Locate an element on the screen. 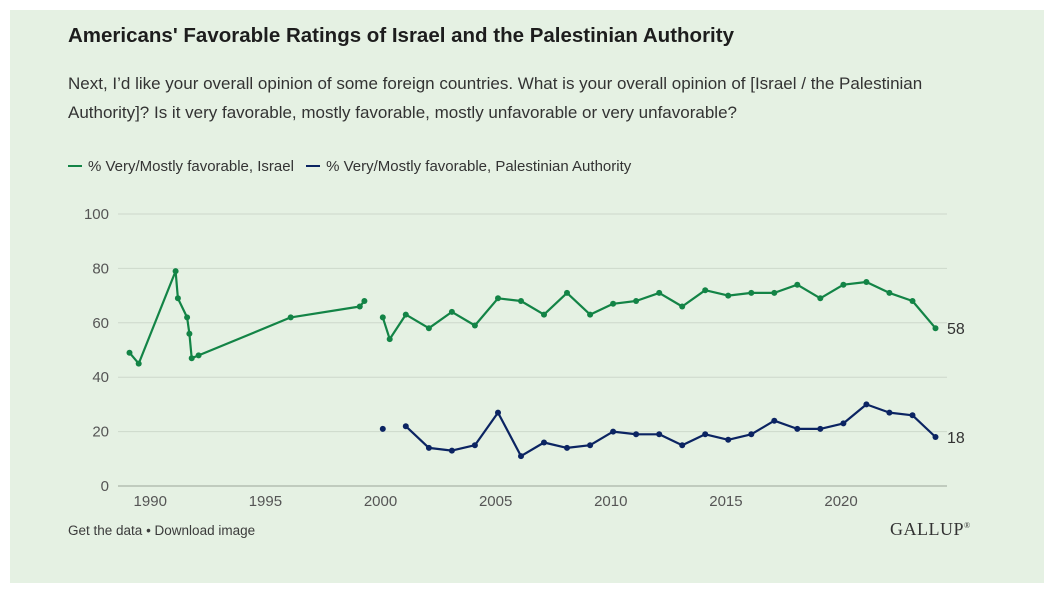  x-tick-label-1995: 1995 is located at coordinates (265, 501).